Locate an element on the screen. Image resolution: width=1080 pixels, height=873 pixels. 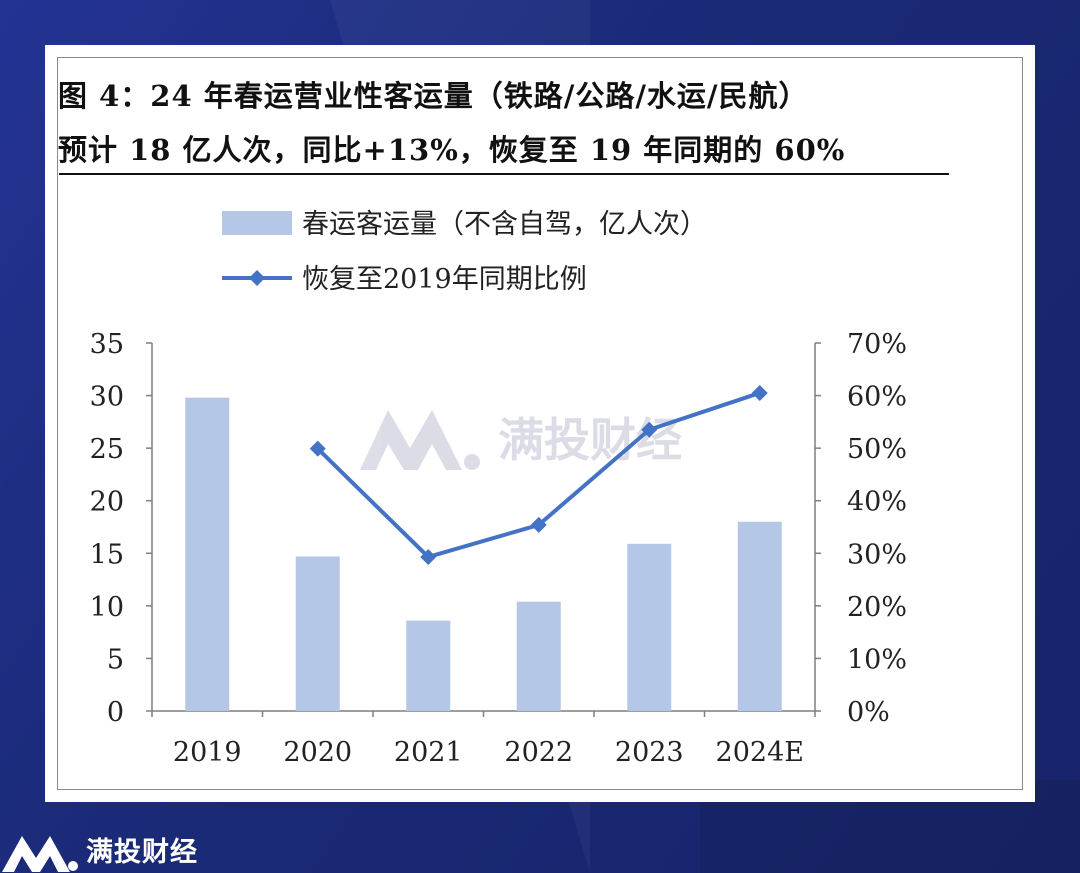
y-right-tick-label: 30% is located at coordinates (877, 554).